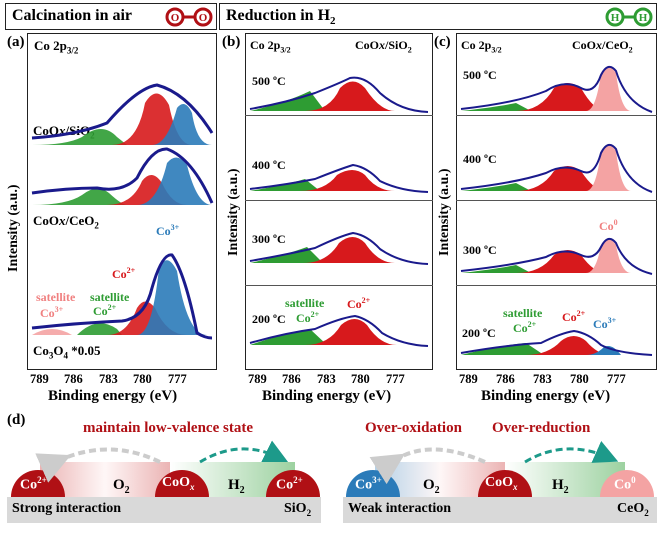 This screenshot has width=662, height=534. What do you see at coordinates (427, 466) in the screenshot?
I see `right-arrow-oxidation` at bounding box center [427, 466].